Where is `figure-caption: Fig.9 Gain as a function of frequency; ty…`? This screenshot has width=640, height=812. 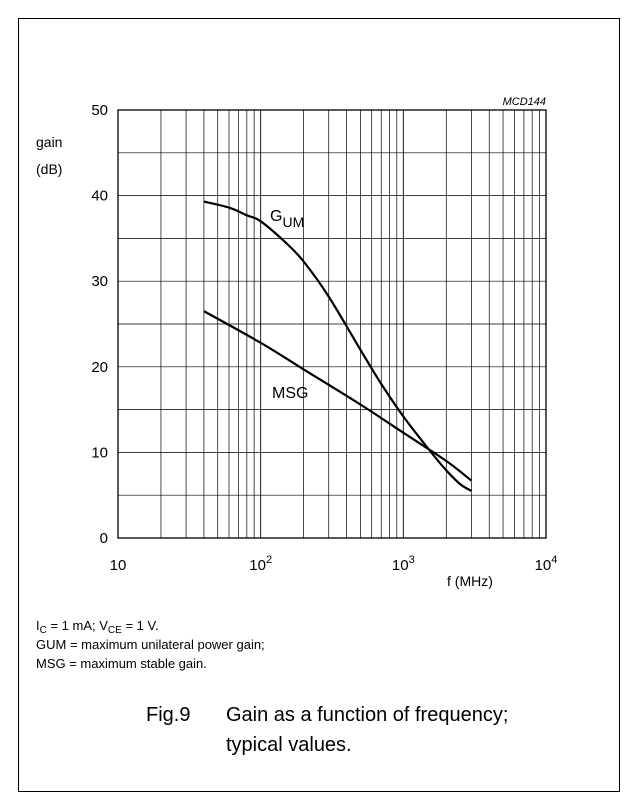
figure-caption: Fig.9 Gain as a function of frequency; ty… is located at coordinates (327, 730).